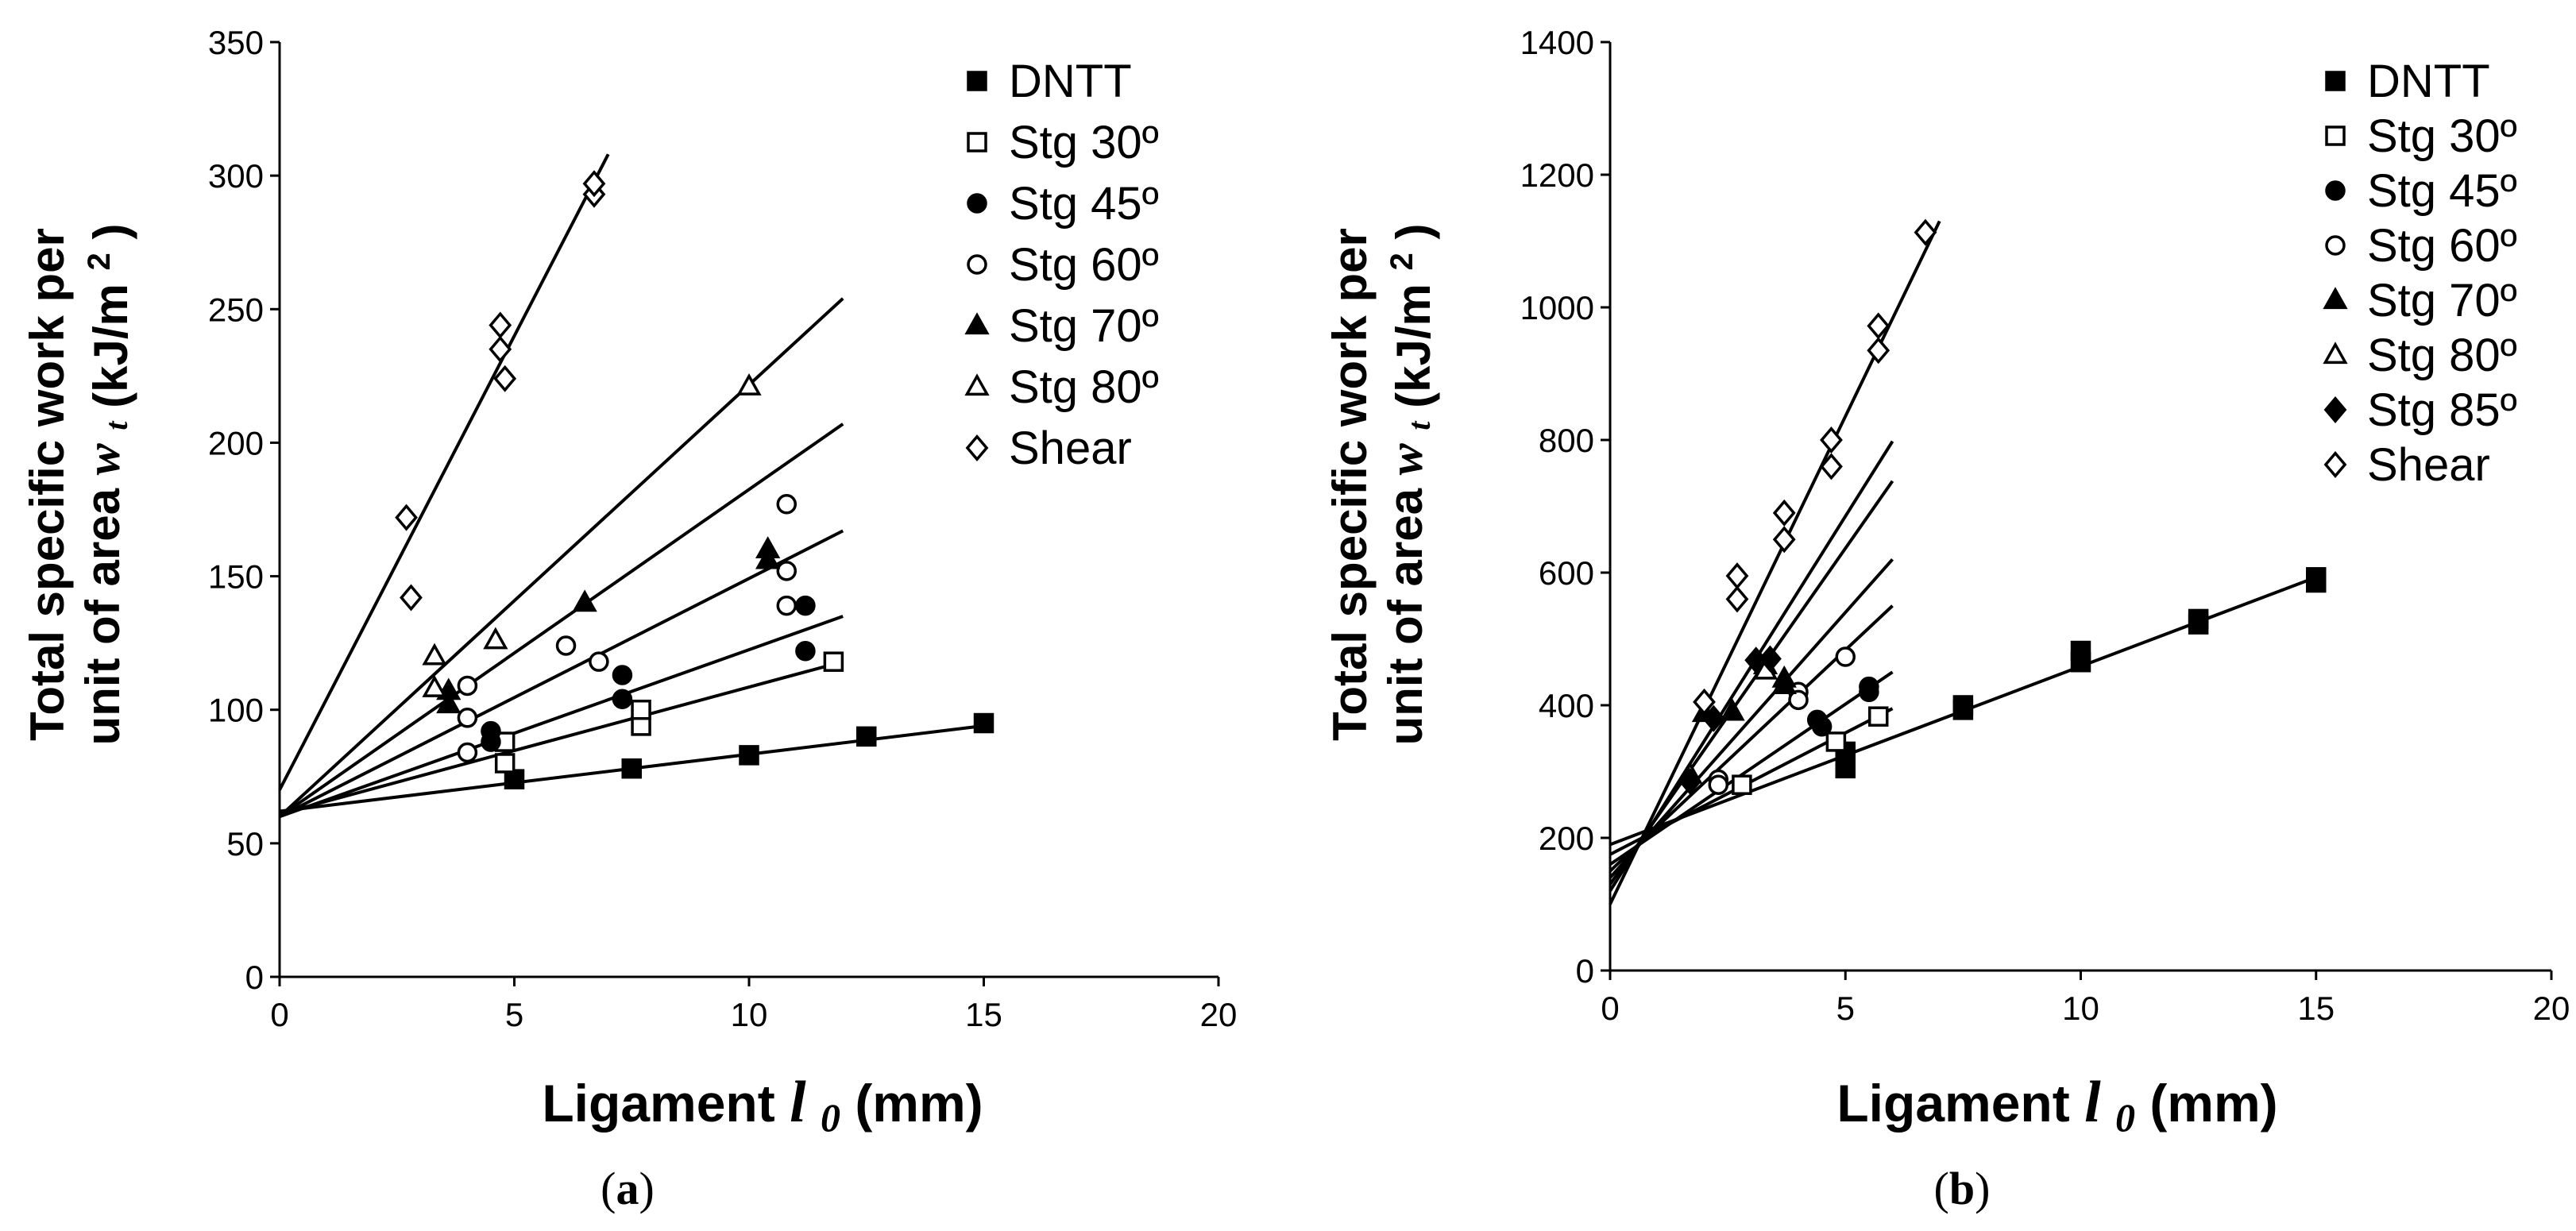 This screenshot has height=1231, width=2576. I want to click on chart-a-xtick-label: 15, so click(983, 1014).